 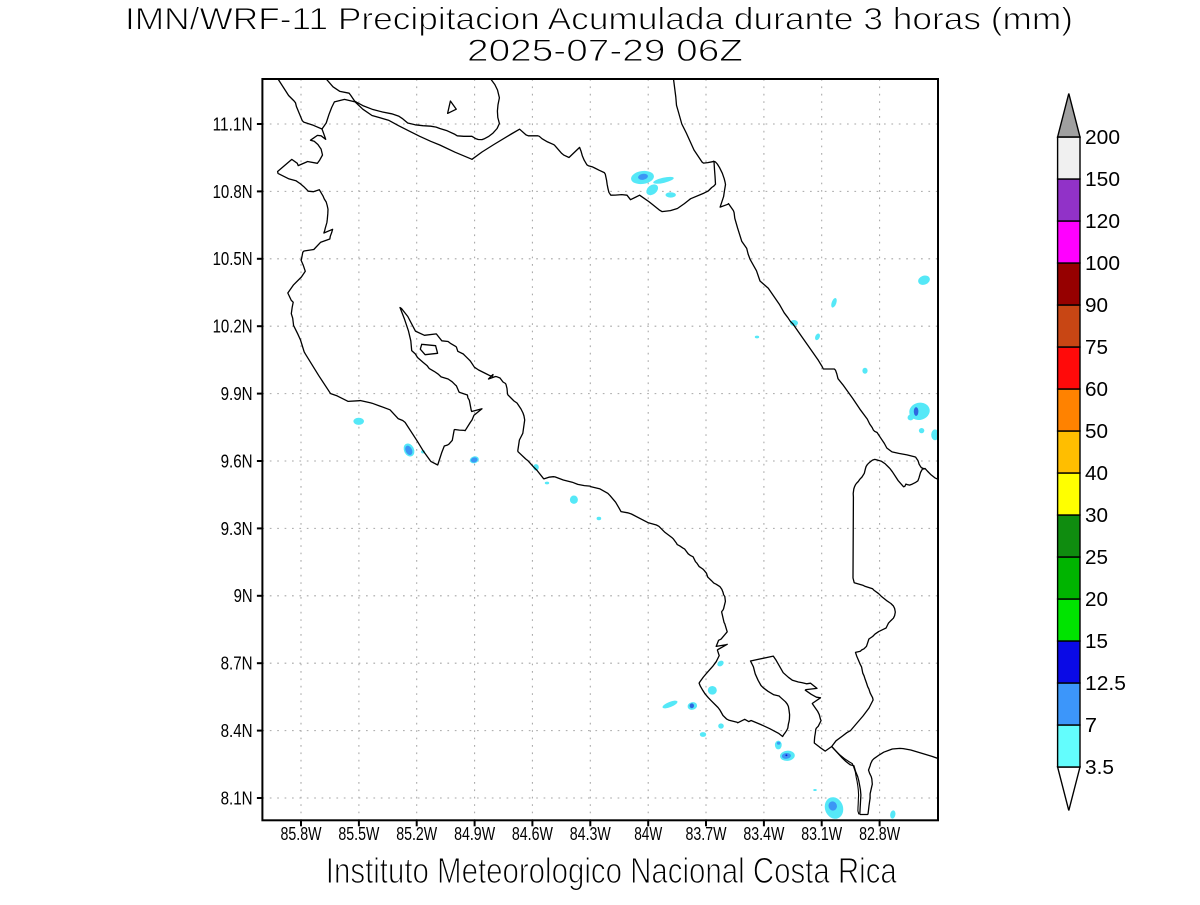 What do you see at coordinates (1096, 390) in the screenshot?
I see `svg-text: 60` at bounding box center [1096, 390].